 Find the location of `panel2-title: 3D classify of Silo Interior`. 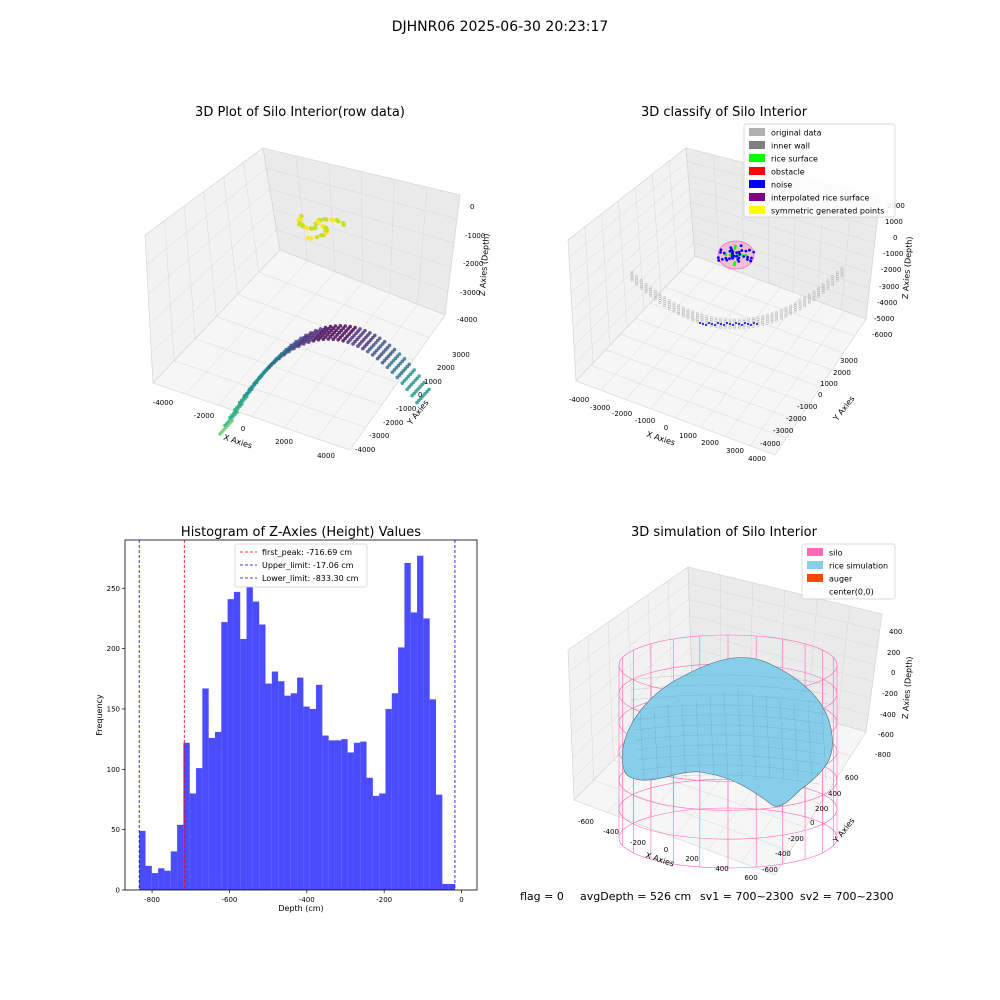

panel2-title: 3D classify of Silo Interior is located at coordinates (724, 112).